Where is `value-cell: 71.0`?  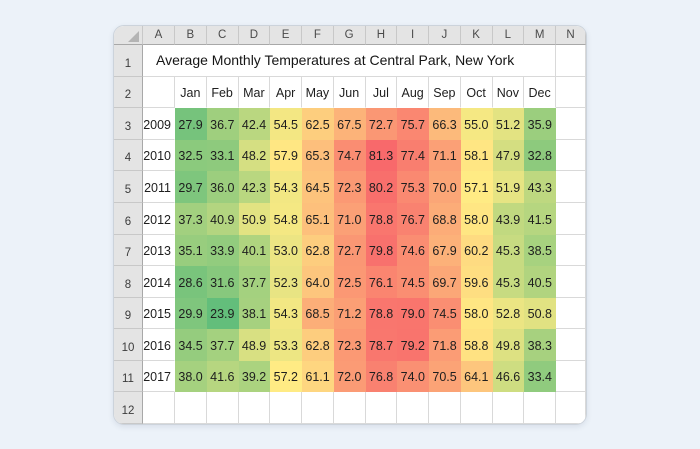
value-cell: 71.0 is located at coordinates (349, 218).